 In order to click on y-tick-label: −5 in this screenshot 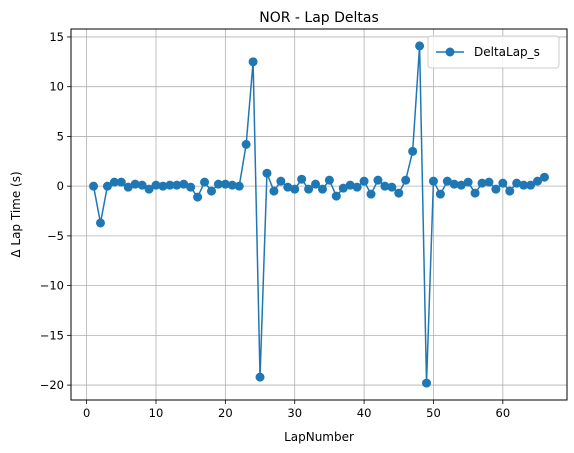, I will do `click(55, 236)`.